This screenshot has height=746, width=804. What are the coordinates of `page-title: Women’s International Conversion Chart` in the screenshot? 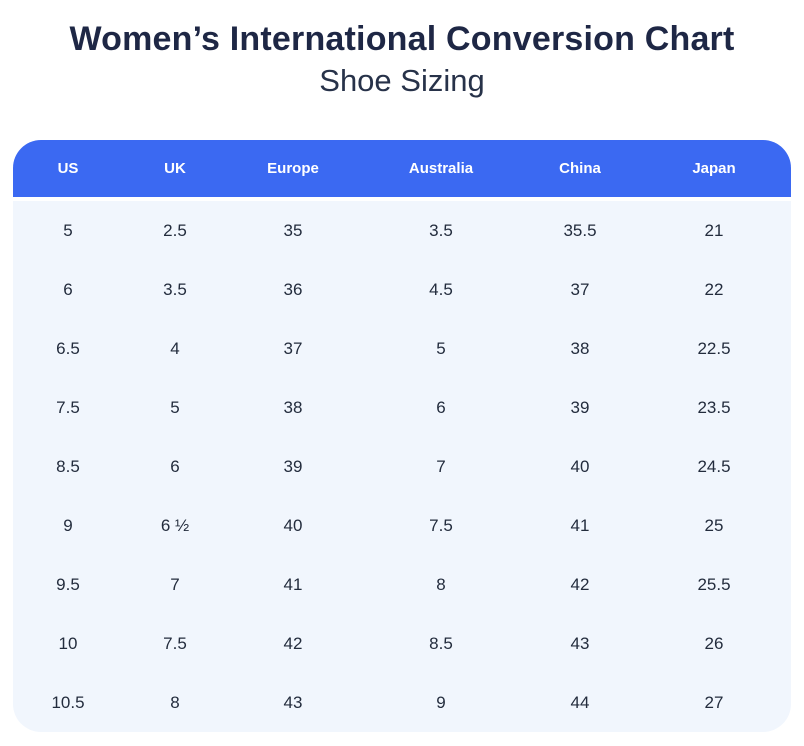 It's located at (402, 39).